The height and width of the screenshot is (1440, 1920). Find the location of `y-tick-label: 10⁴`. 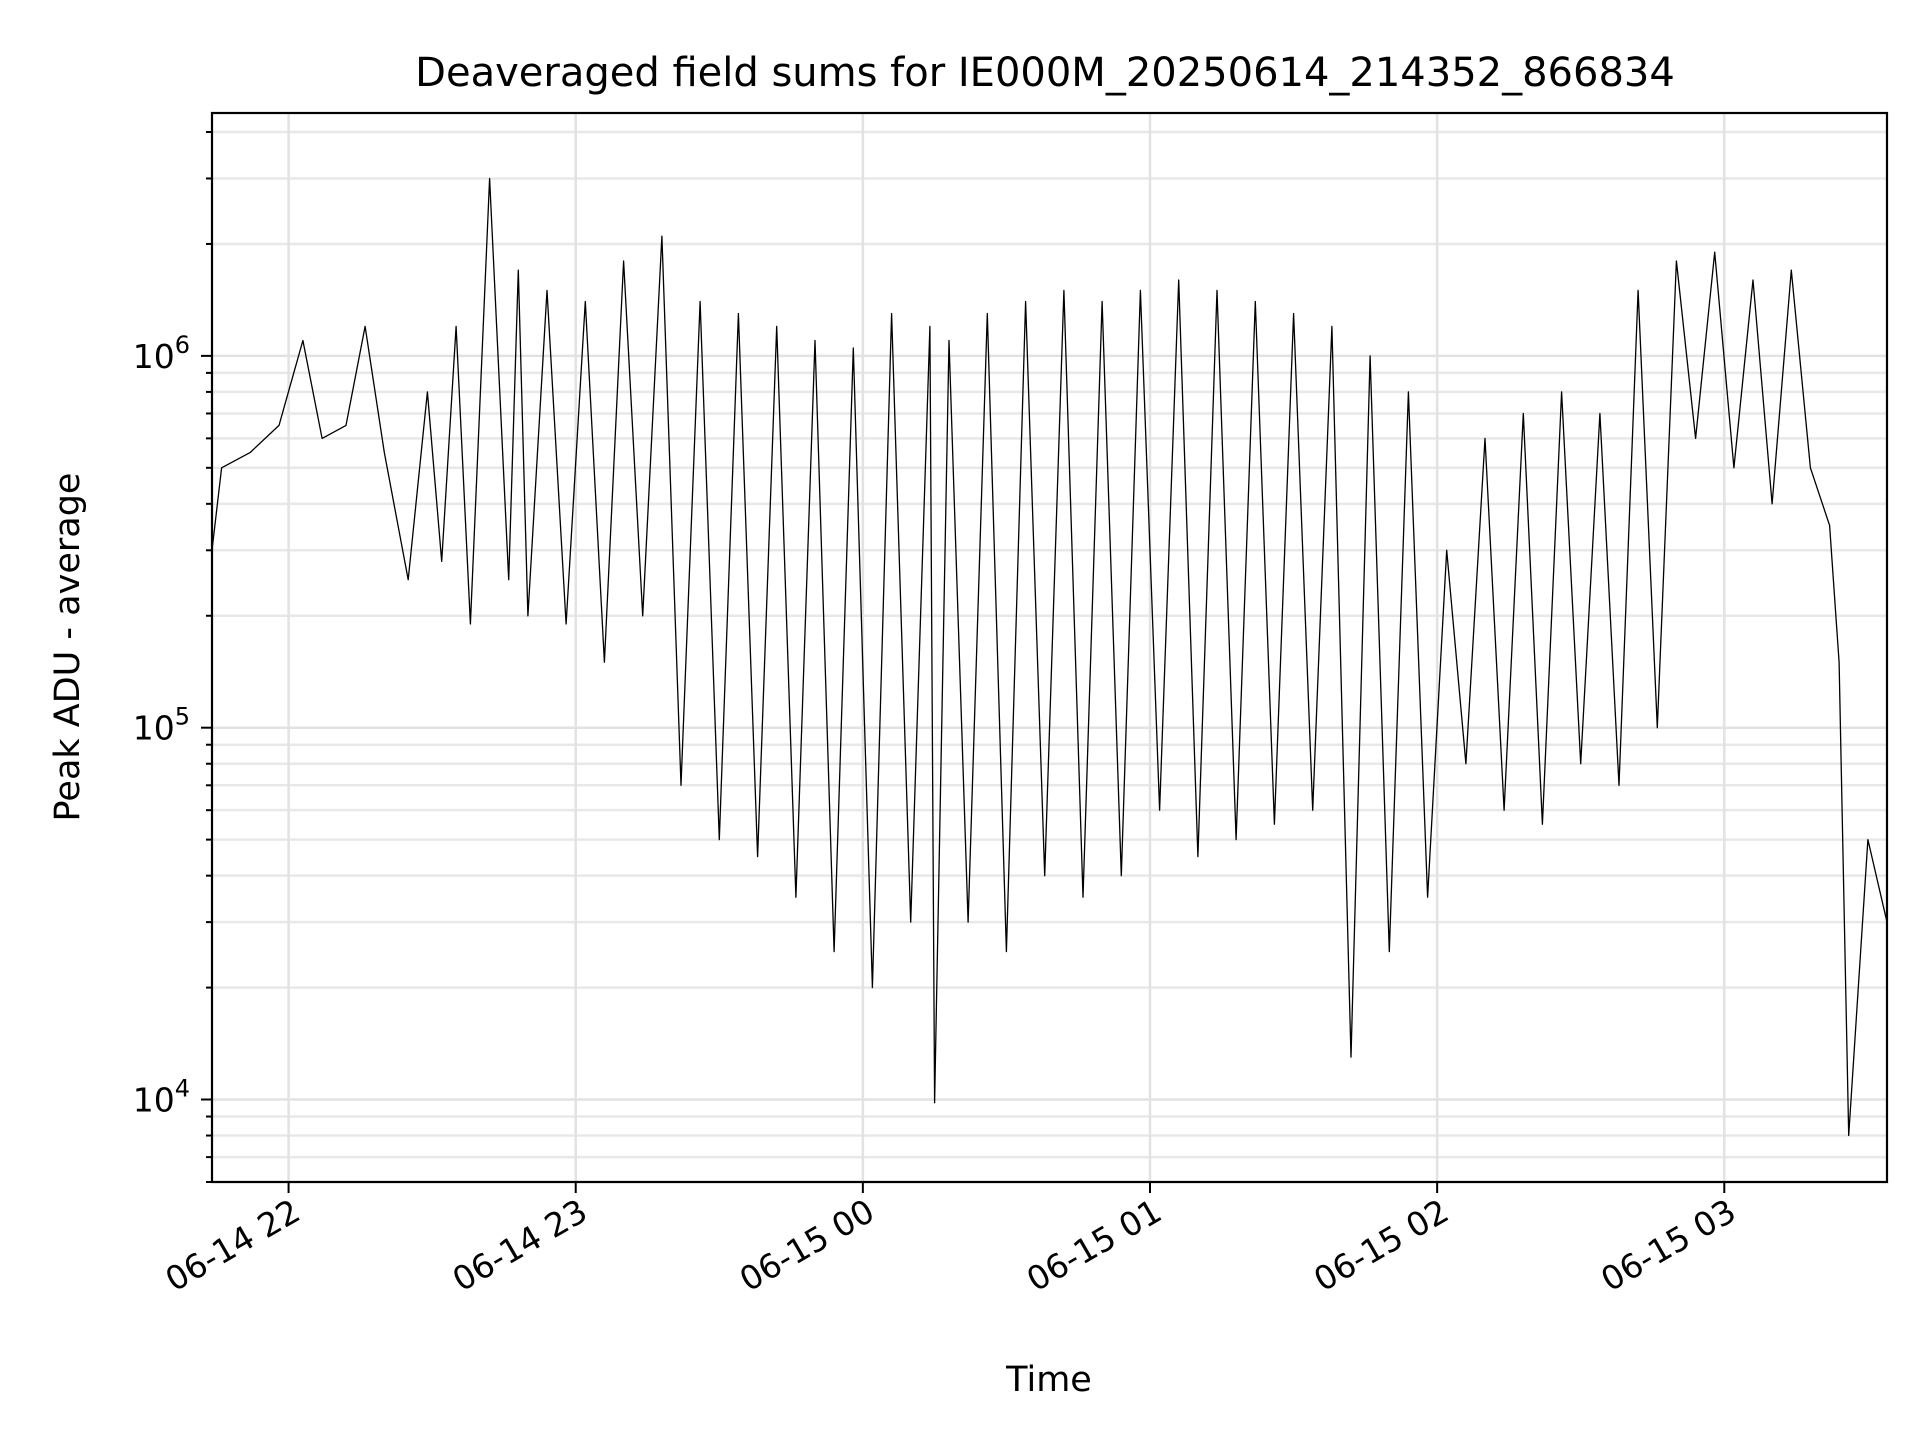

y-tick-label: 10⁴ is located at coordinates (161, 1097).